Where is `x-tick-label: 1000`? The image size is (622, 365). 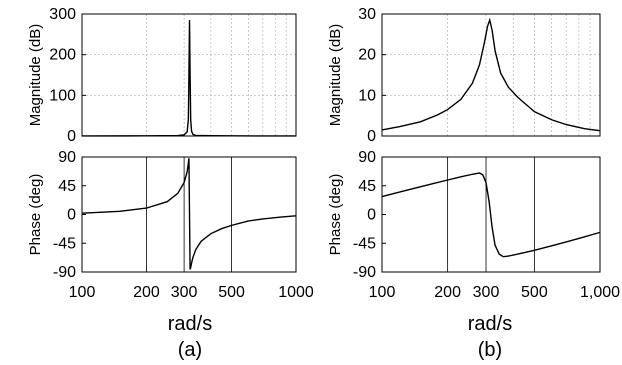 x-tick-label: 1000 is located at coordinates (296, 292).